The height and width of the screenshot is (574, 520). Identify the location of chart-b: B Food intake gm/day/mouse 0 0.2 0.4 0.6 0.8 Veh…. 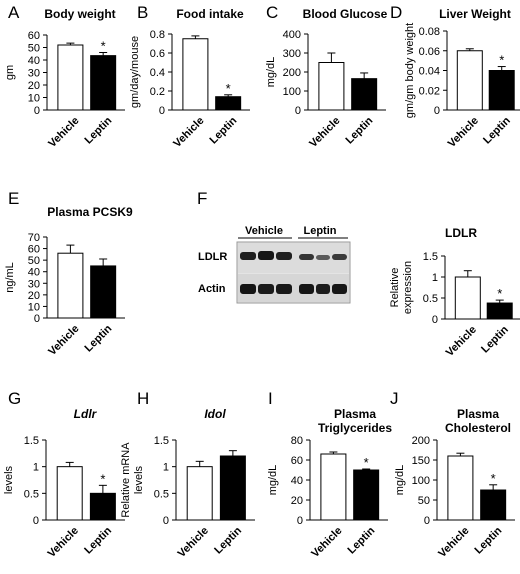
(189, 76).